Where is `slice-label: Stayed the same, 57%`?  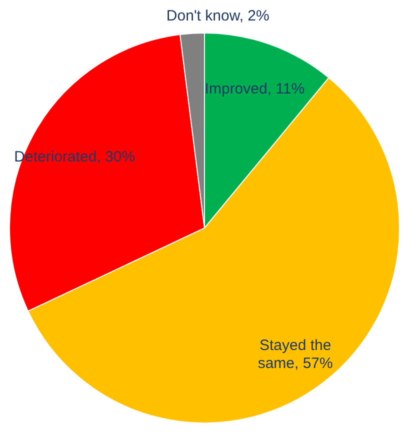
slice-label: Stayed the same, 57% is located at coordinates (295, 354).